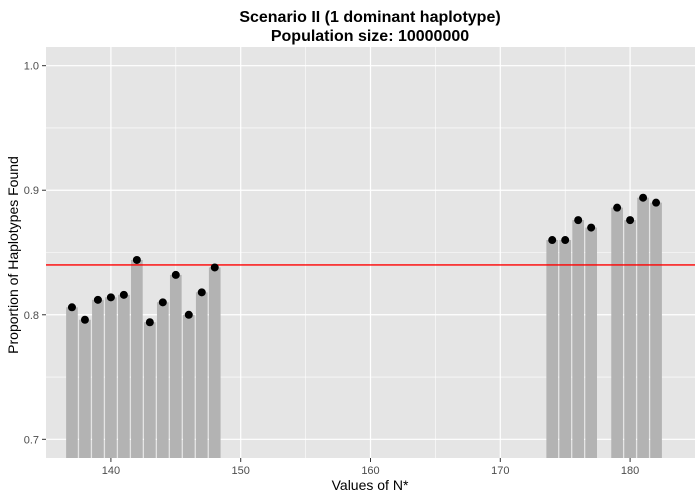 The image size is (700, 500). What do you see at coordinates (31, 440) in the screenshot?
I see `y-tick-label: 0.7` at bounding box center [31, 440].